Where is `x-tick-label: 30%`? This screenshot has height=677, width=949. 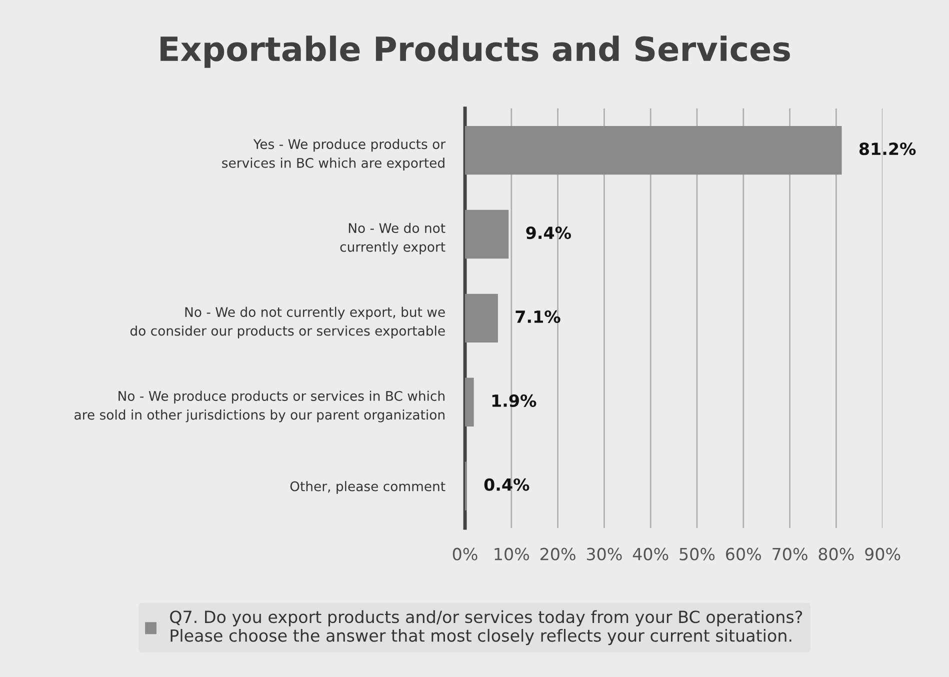
x-tick-label: 30% is located at coordinates (604, 554).